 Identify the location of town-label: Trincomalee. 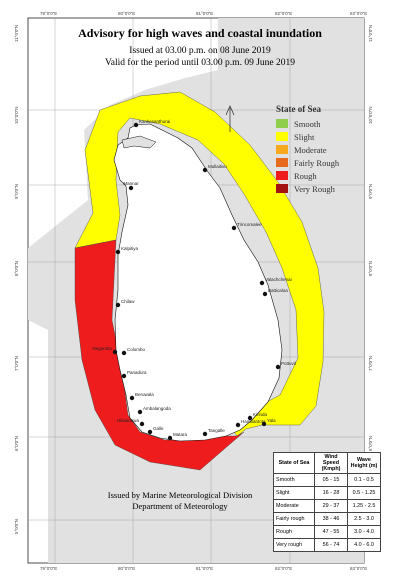
(249, 224).